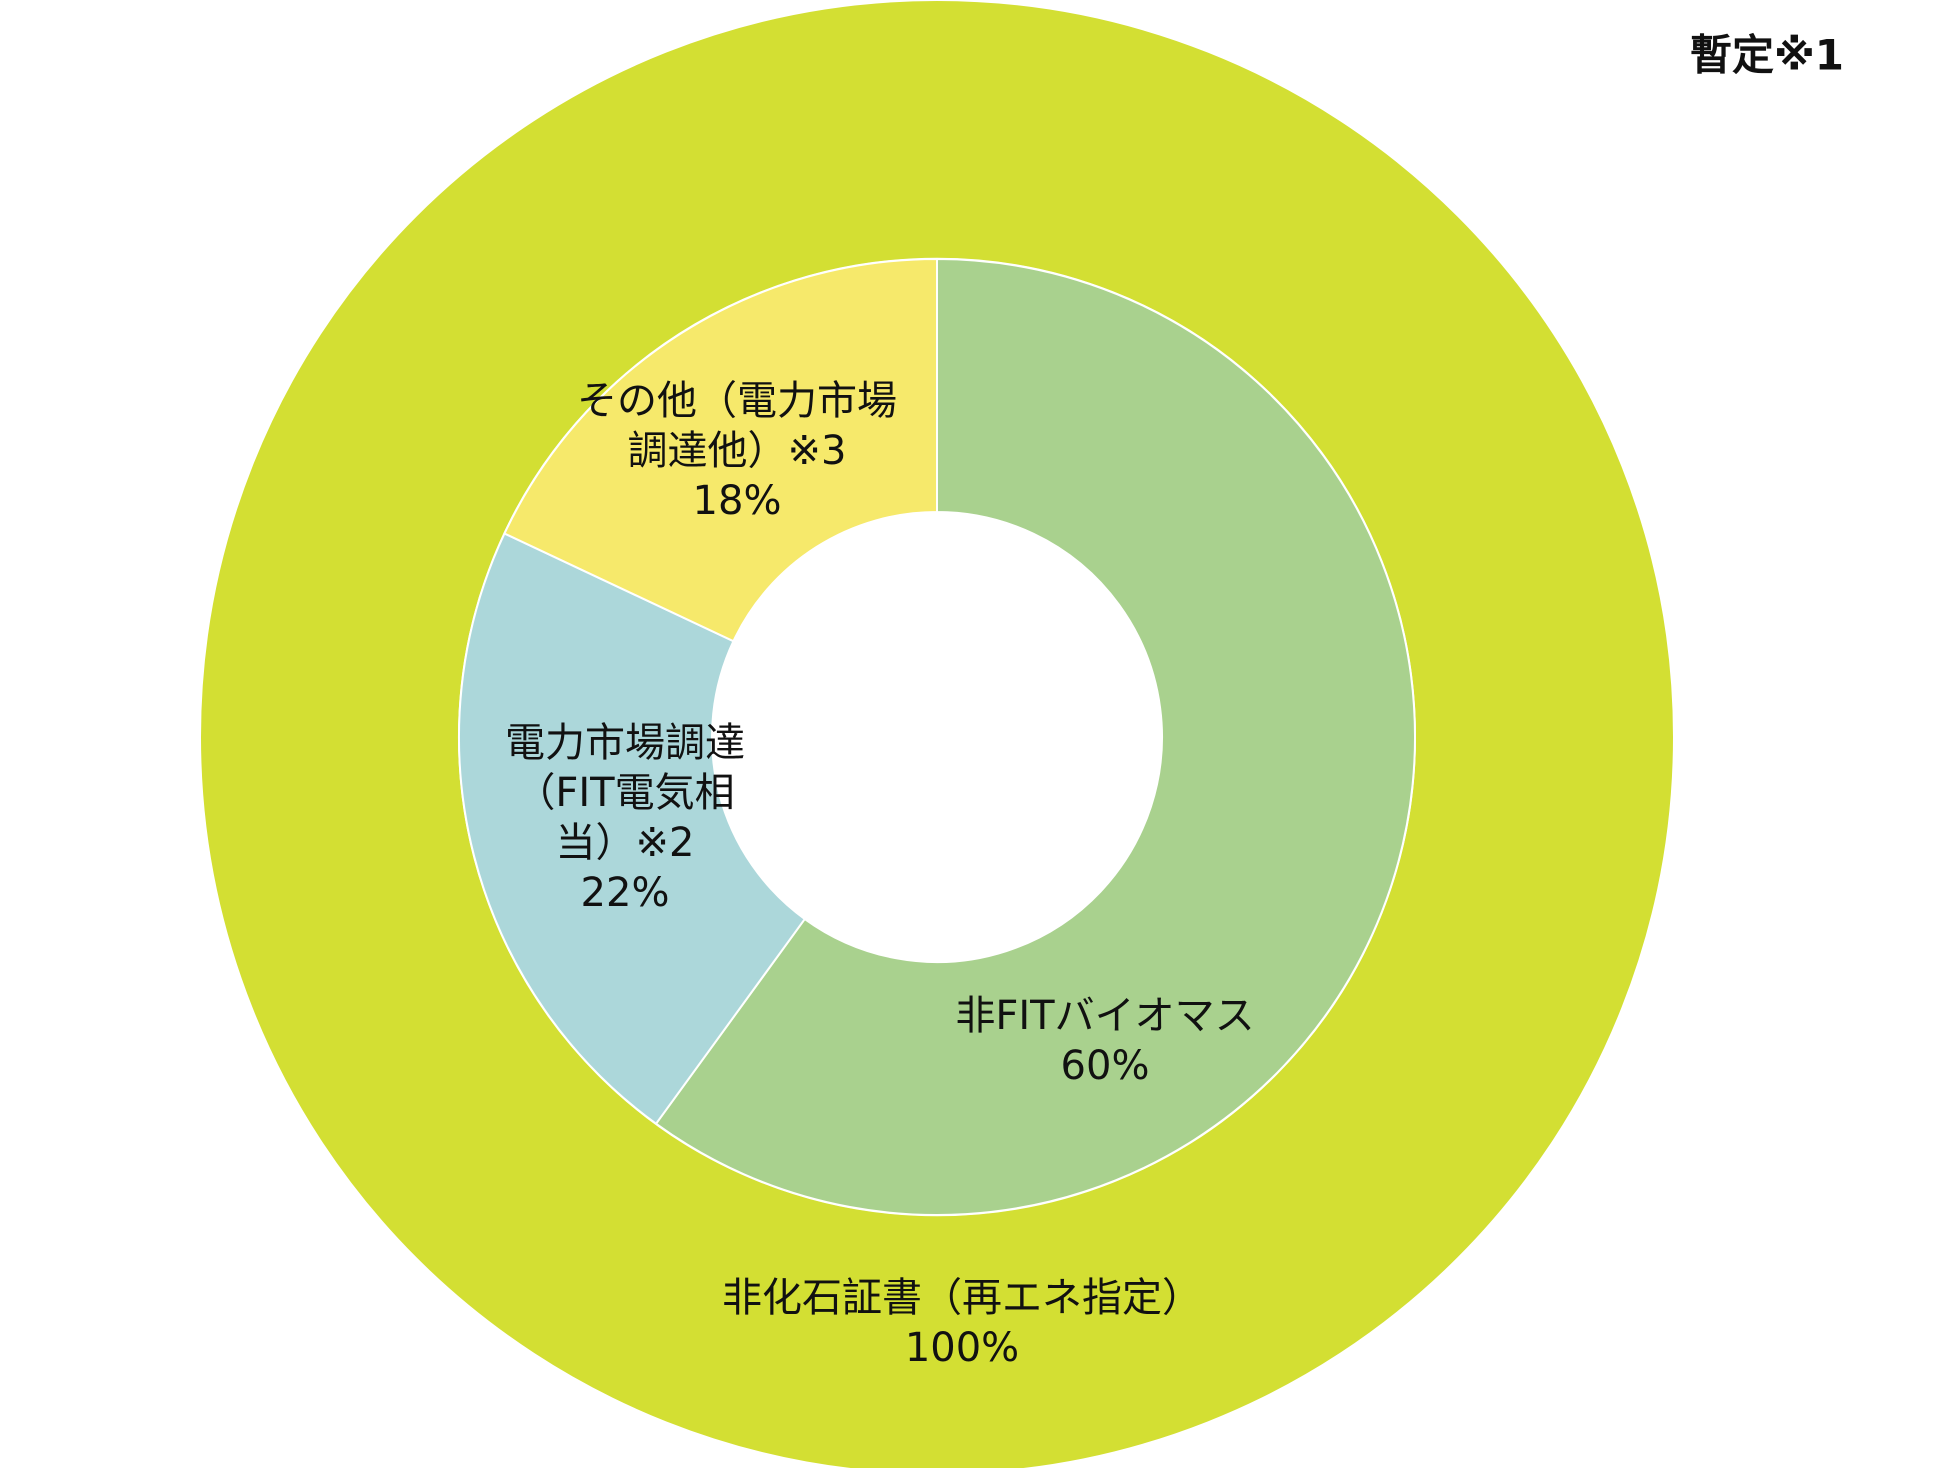 This screenshot has width=1948, height=1468. Describe the element at coordinates (625, 743) in the screenshot. I see `label-line: 電力市場調達` at that location.